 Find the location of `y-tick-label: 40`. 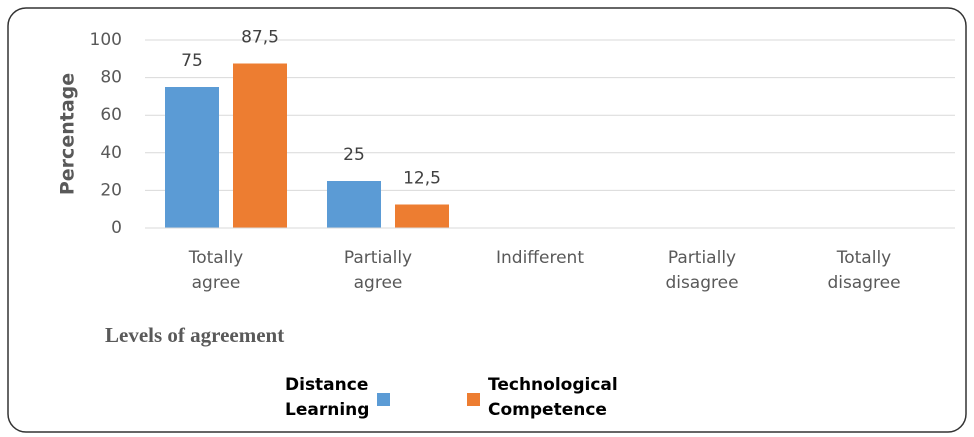

y-tick-label: 40 is located at coordinates (111, 153).